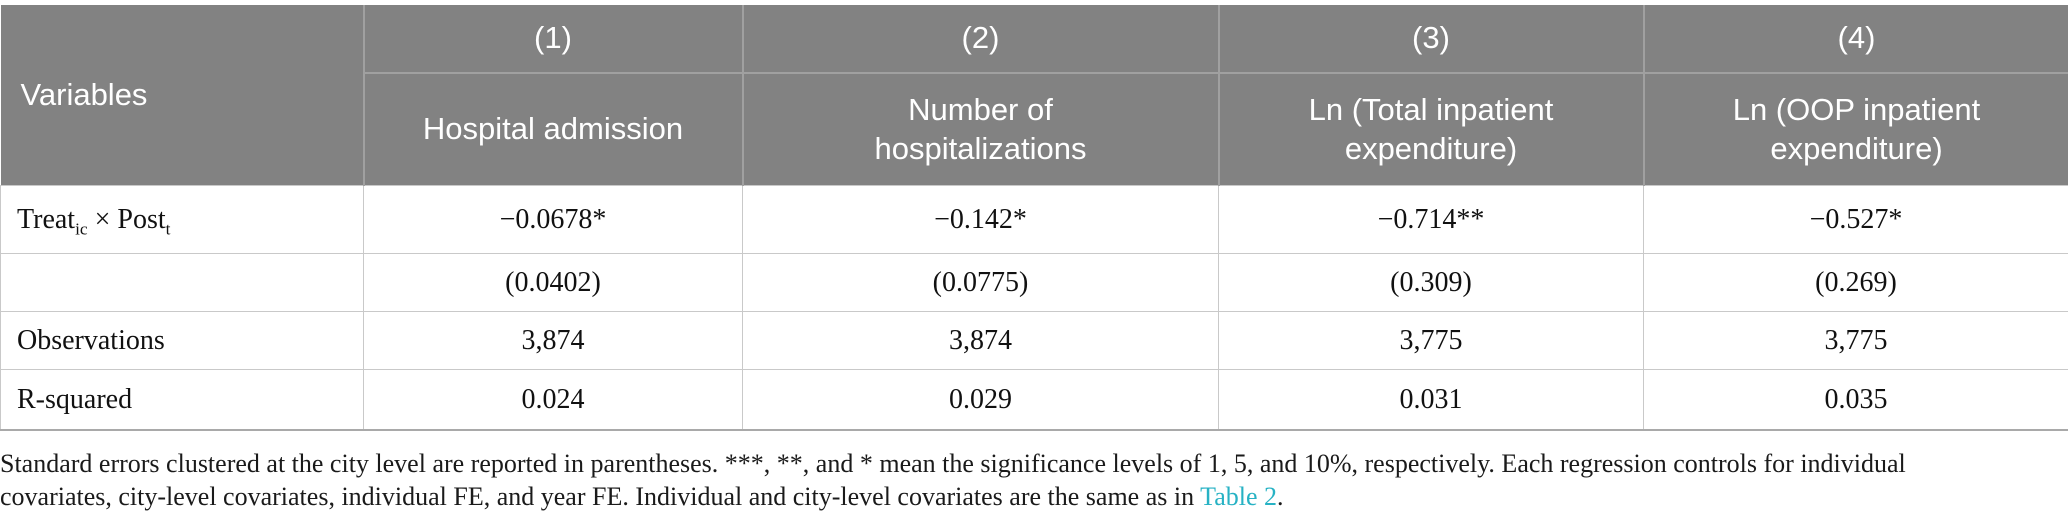 Image resolution: width=2068 pixels, height=519 pixels. What do you see at coordinates (1855, 219) in the screenshot?
I see `coef-col4: −0.527*` at bounding box center [1855, 219].